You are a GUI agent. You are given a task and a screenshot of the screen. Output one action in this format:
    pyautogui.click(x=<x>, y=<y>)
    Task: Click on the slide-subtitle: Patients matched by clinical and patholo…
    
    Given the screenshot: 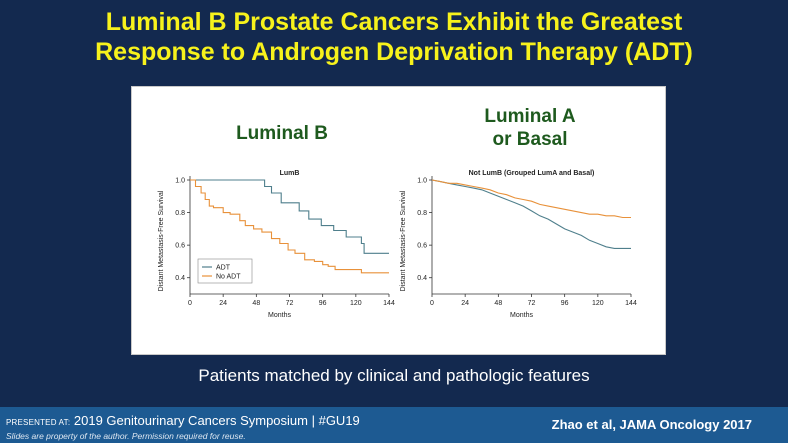 What is the action you would take?
    pyautogui.click(x=394, y=375)
    